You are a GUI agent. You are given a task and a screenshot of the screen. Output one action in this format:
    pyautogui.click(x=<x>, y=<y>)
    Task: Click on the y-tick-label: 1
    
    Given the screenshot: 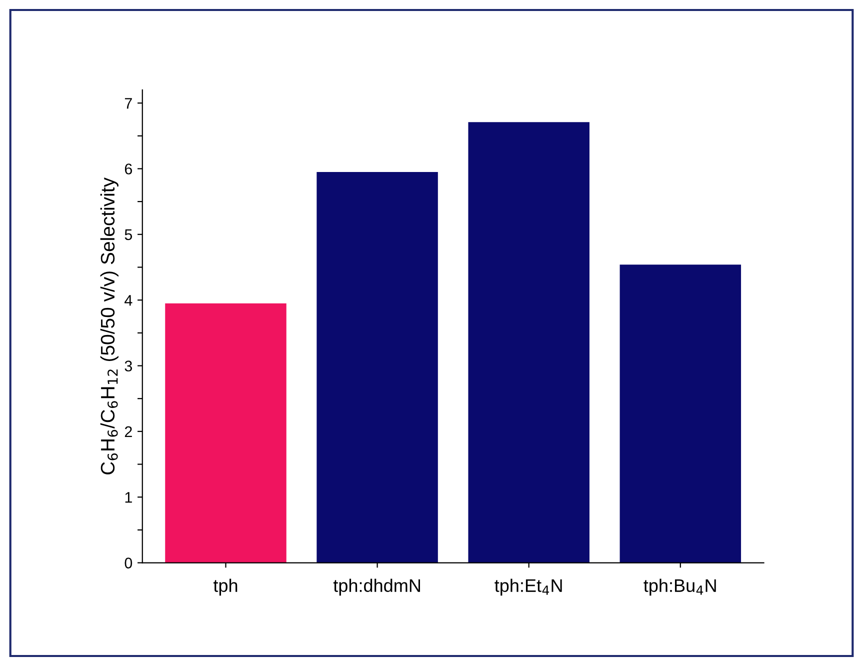 What is the action you would take?
    pyautogui.click(x=128, y=497)
    